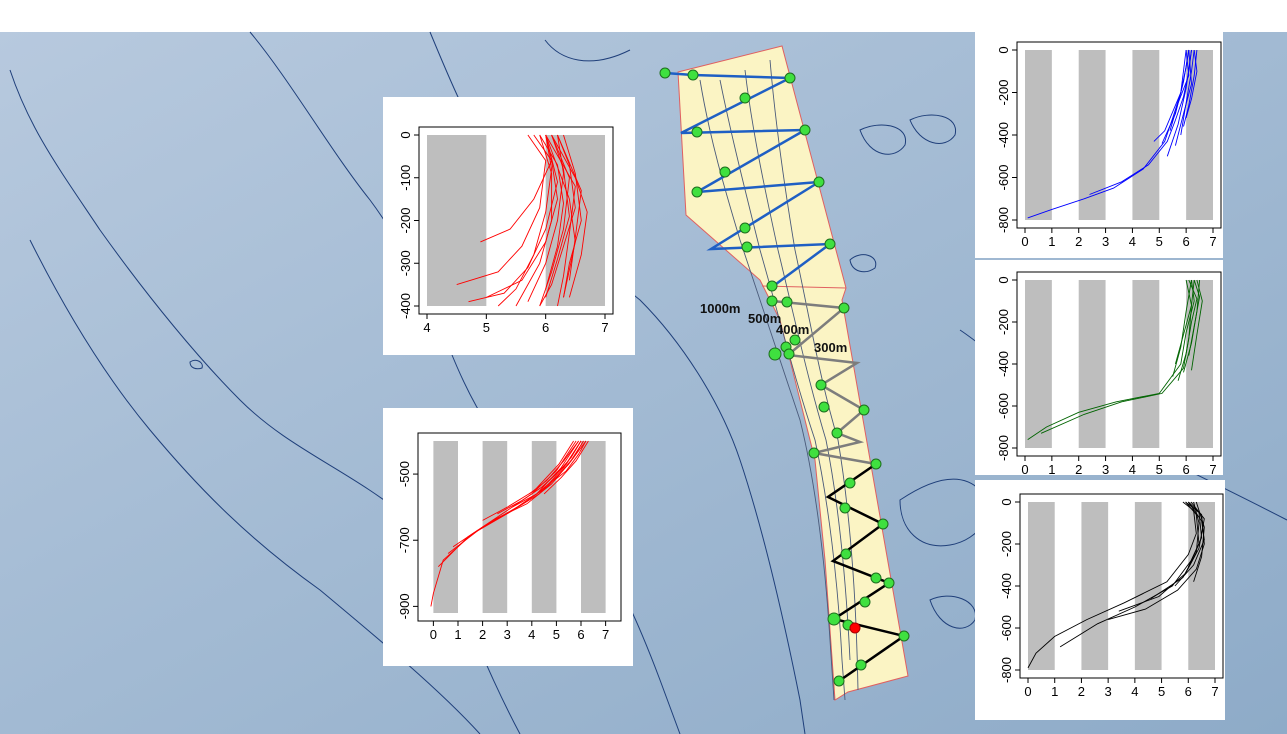  I want to click on chart-panel-upper-red: 4 5 6 7 0 -100 -200 -300 -400, so click(509, 226).